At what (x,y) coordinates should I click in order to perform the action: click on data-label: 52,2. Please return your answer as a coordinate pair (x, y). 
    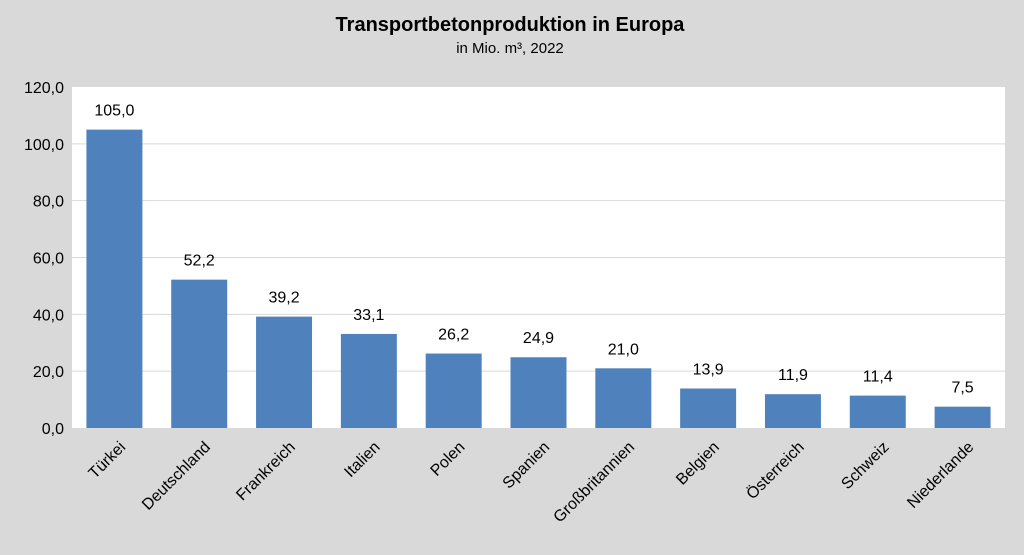
    Looking at the image, I should click on (199, 261).